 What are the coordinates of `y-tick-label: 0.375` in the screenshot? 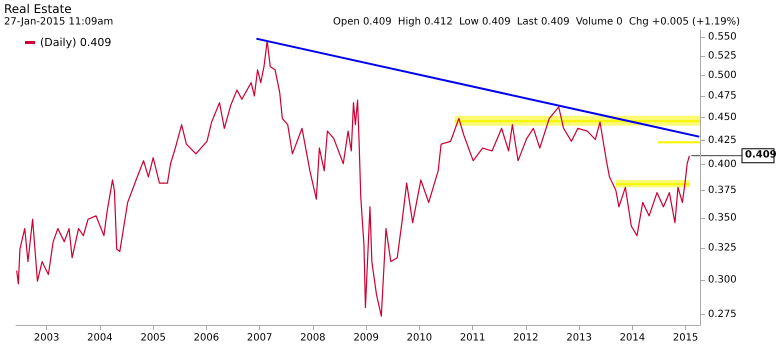 It's located at (722, 190).